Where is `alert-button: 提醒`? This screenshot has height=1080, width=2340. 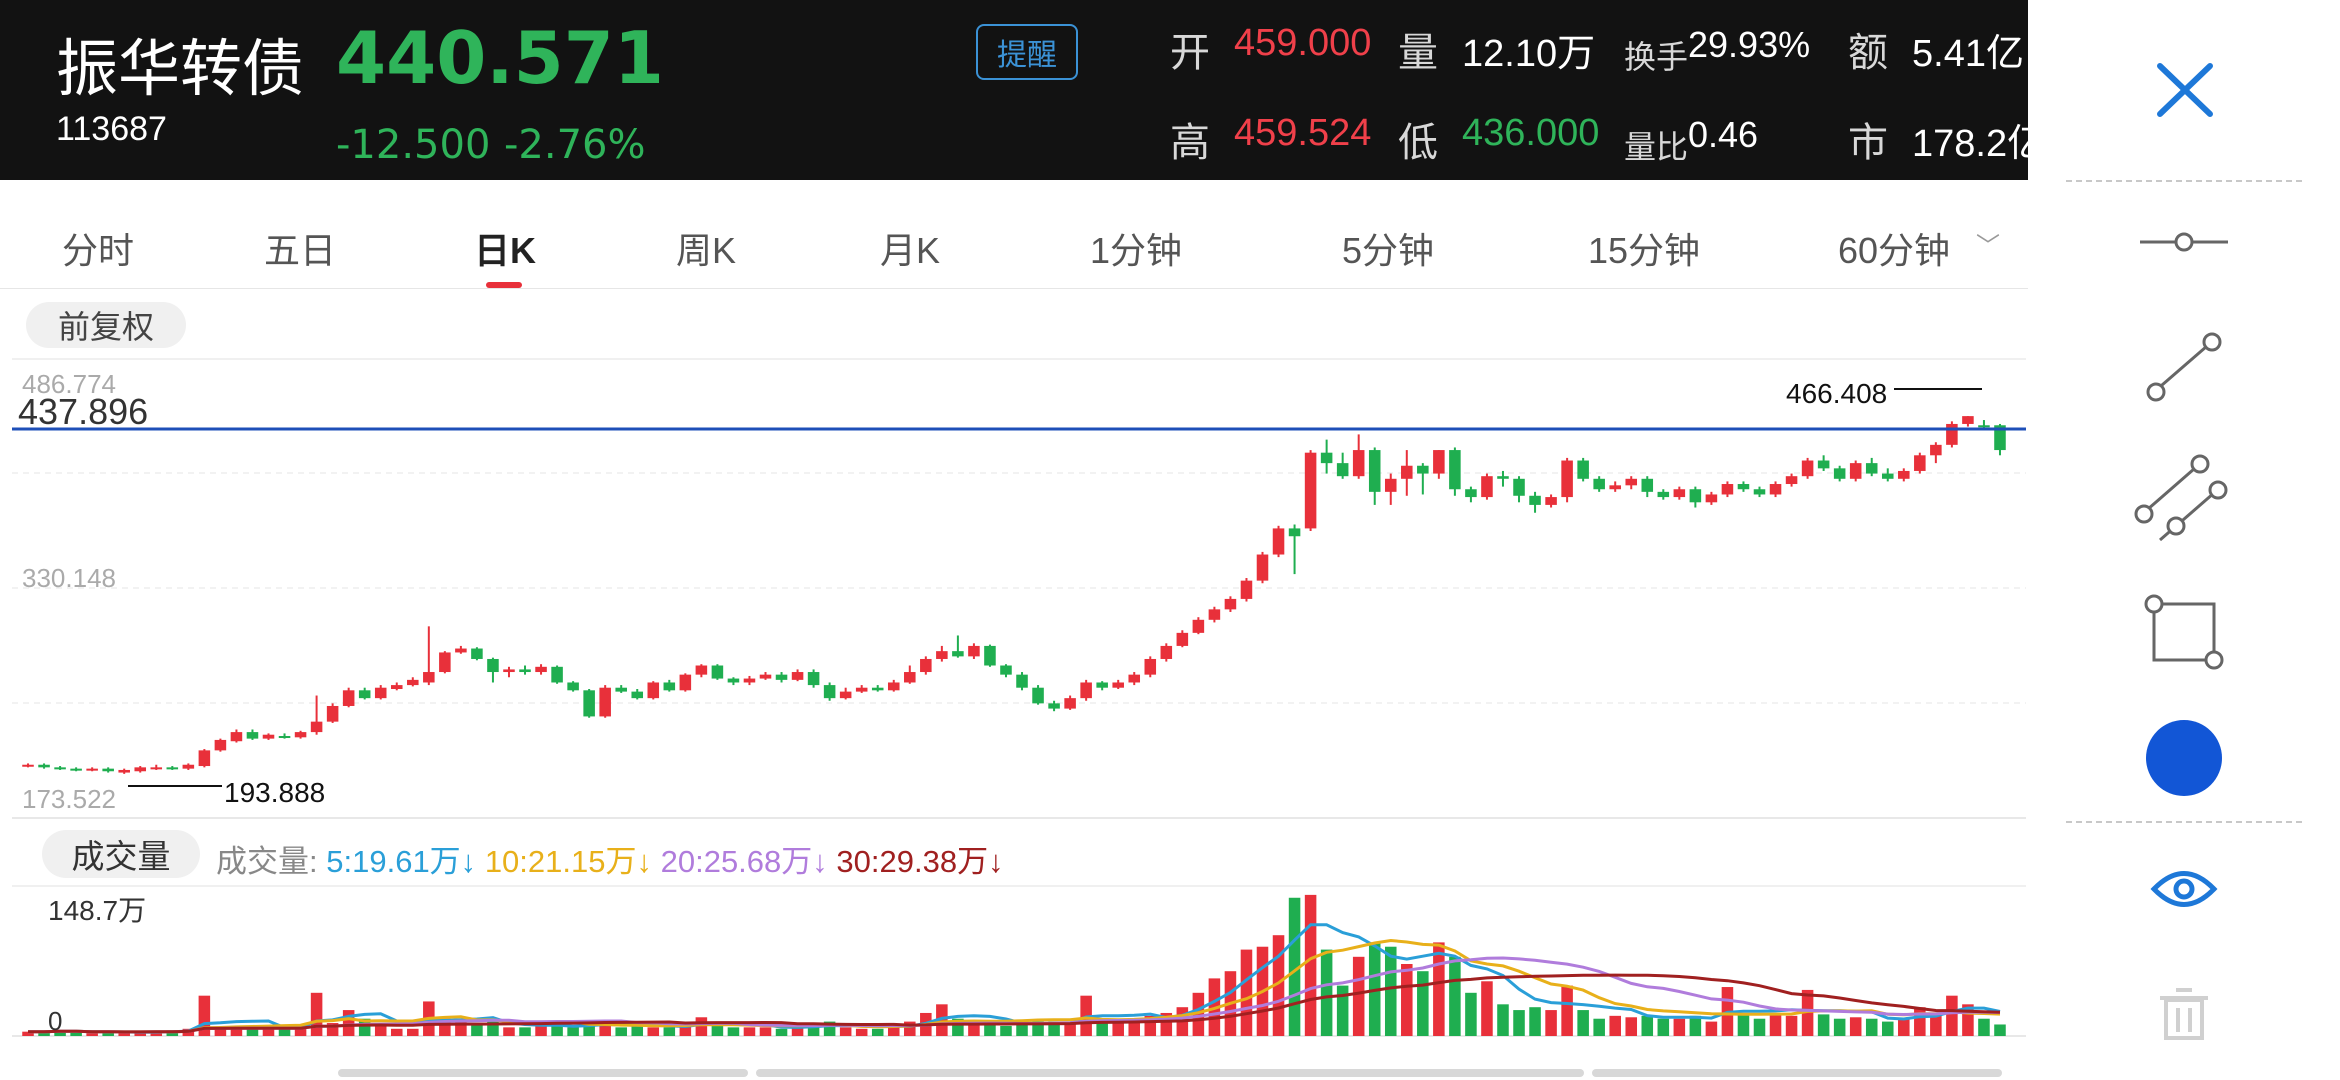
alert-button: 提醒 is located at coordinates (1027, 52).